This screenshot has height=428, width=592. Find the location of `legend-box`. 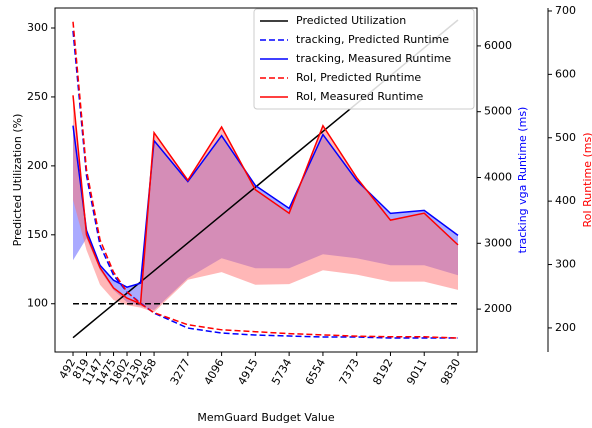

legend-box is located at coordinates (364, 59).